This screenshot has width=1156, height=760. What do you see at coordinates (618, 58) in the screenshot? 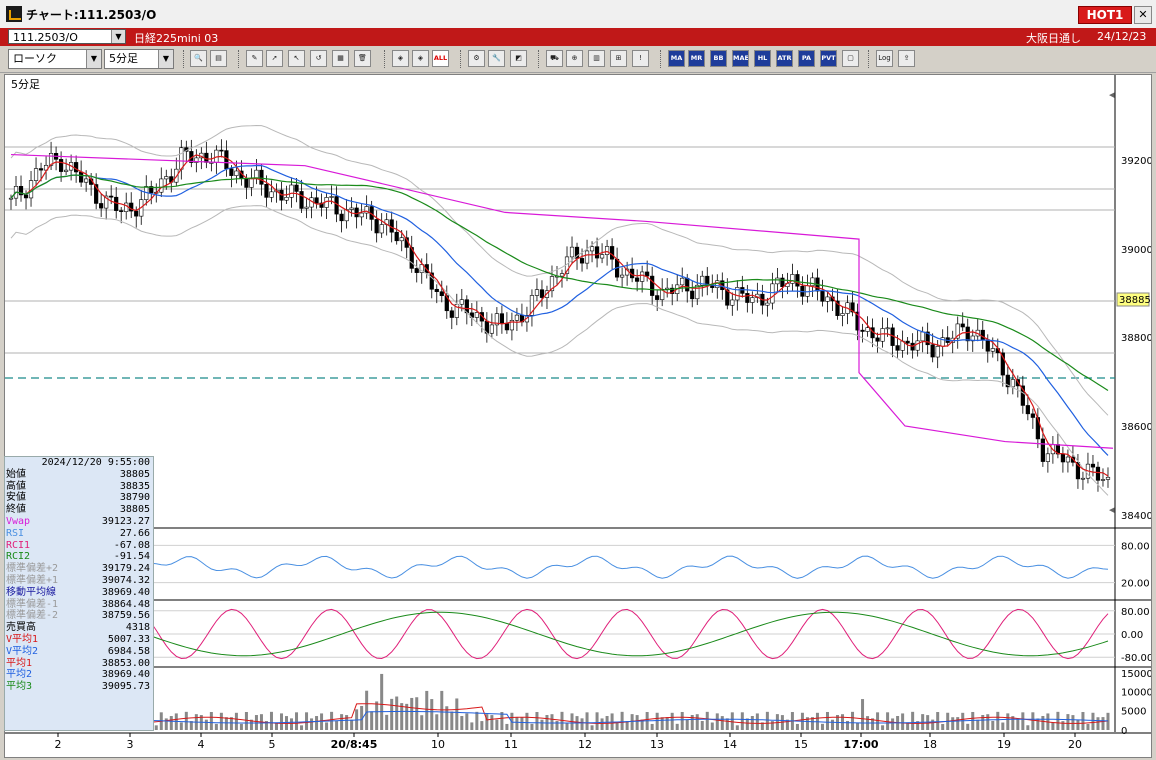
I see `fib-icon: ⊞` at bounding box center [618, 58].